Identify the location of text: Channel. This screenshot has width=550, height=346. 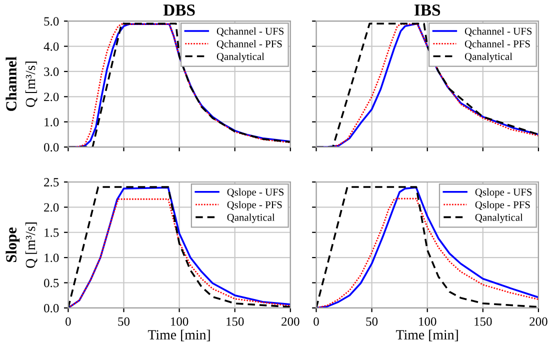
(11, 83).